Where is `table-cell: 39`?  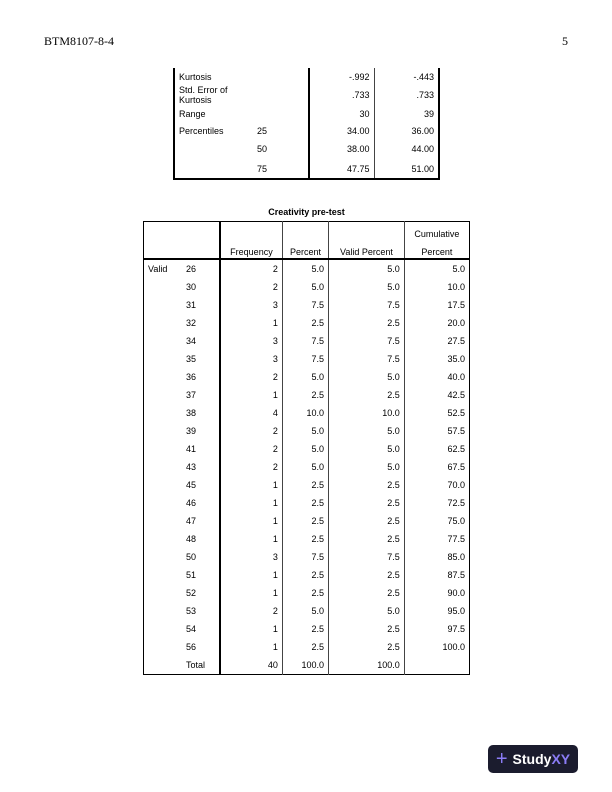 table-cell: 39 is located at coordinates (191, 431).